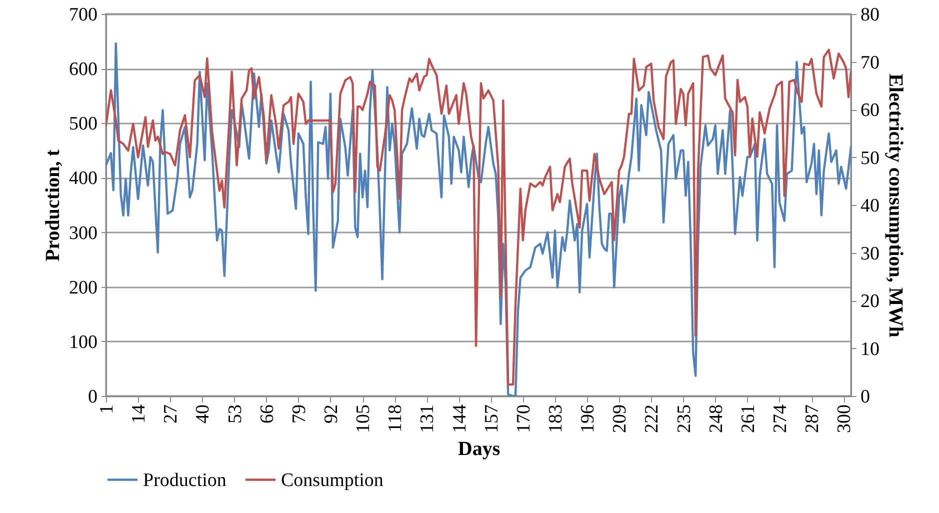  Describe the element at coordinates (620, 418) in the screenshot. I see `x-tick-label: 209` at that location.